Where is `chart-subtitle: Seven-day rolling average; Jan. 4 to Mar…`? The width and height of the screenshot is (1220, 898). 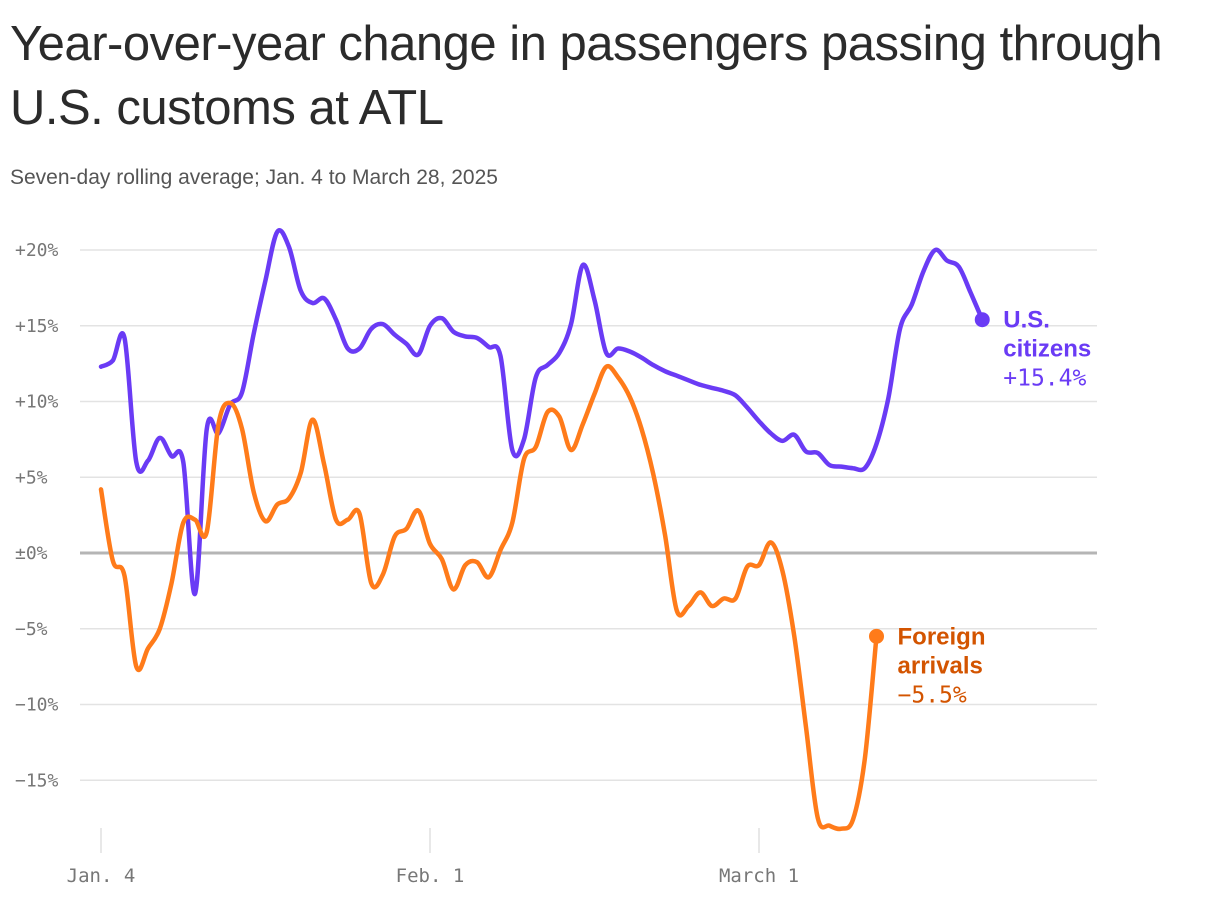 chart-subtitle: Seven-day rolling average; Jan. 4 to Mar… is located at coordinates (254, 177).